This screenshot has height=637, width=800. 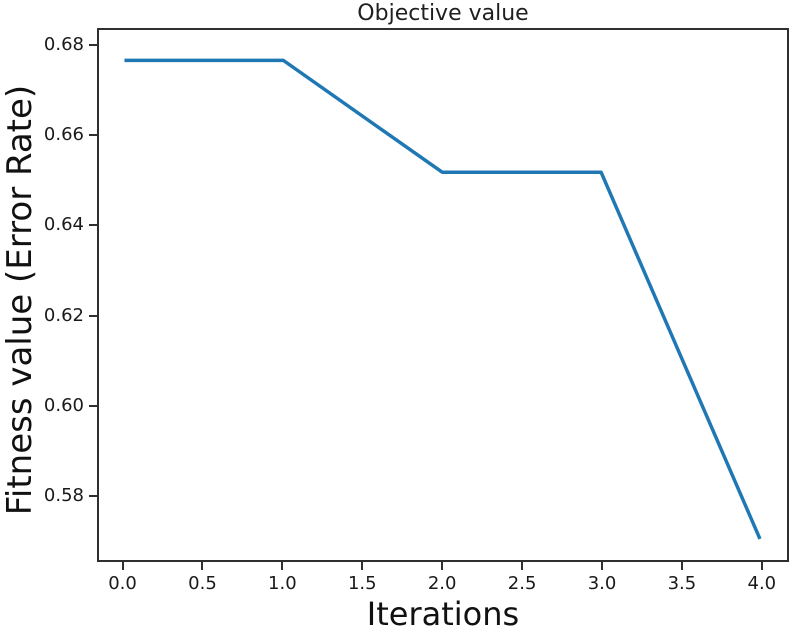 I want to click on y-tick-label: 0.66, so click(x=63, y=135).